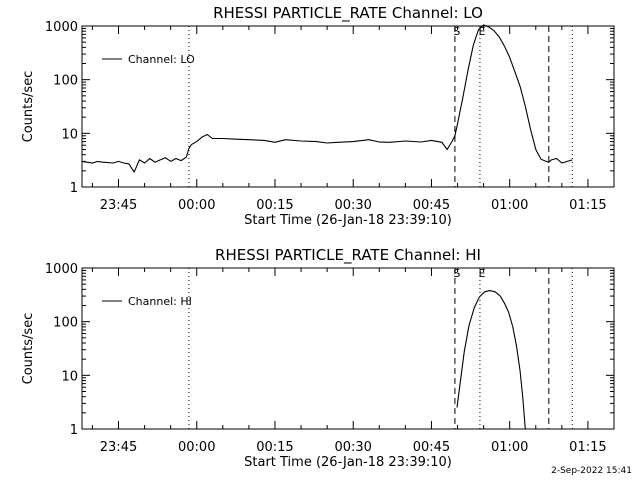  Describe the element at coordinates (491, 360) in the screenshot. I see `series-line` at that location.